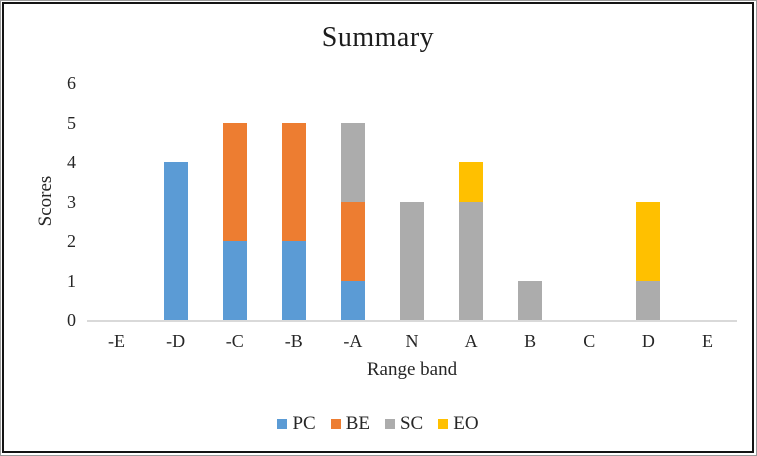 This screenshot has height=456, width=757. Describe the element at coordinates (707, 341) in the screenshot. I see `x-tick-label: E` at that location.